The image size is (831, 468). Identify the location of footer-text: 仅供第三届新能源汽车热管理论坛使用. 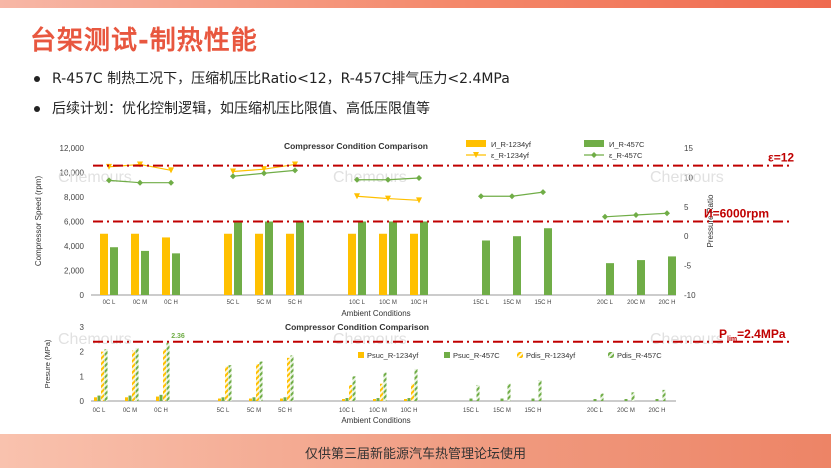
(415, 454).